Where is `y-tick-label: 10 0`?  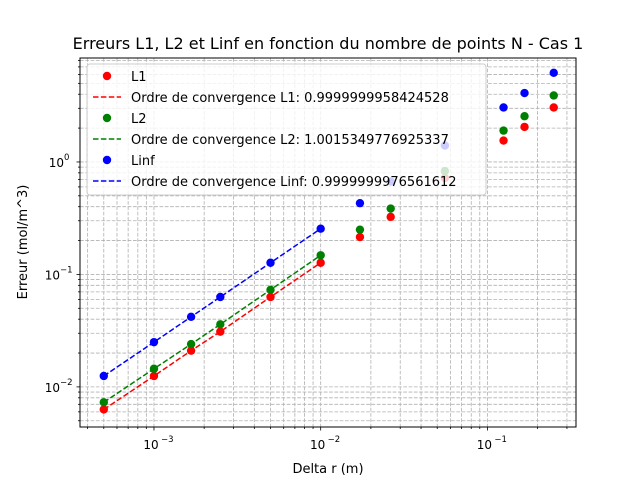 y-tick-label: 10 0 is located at coordinates (59, 161).